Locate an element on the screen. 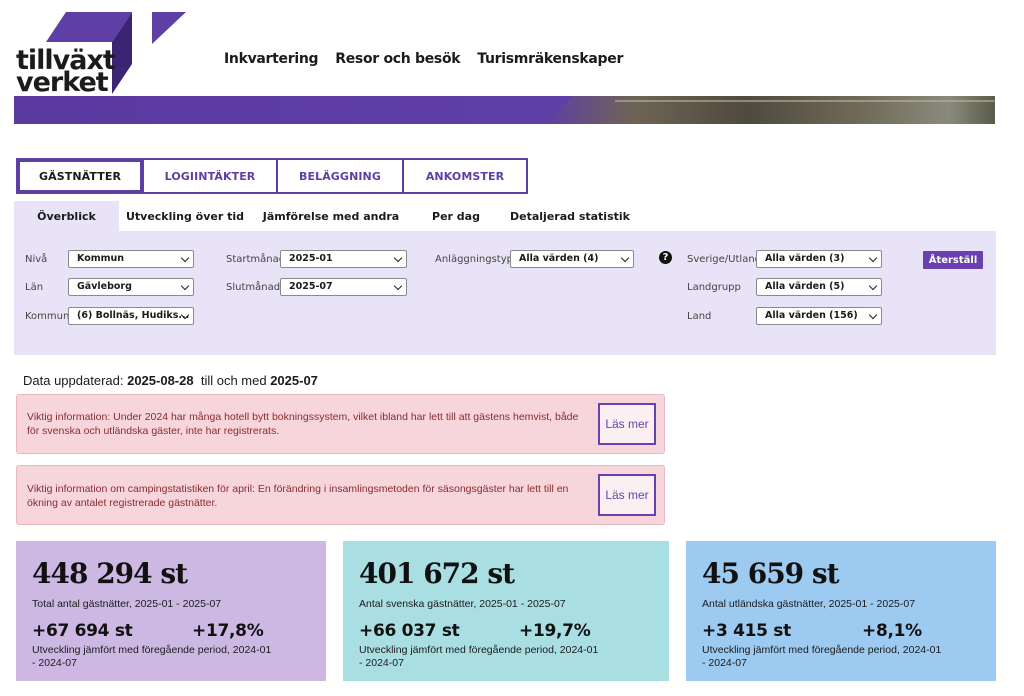 This screenshot has height=696, width=1024. header-banner is located at coordinates (504, 110).